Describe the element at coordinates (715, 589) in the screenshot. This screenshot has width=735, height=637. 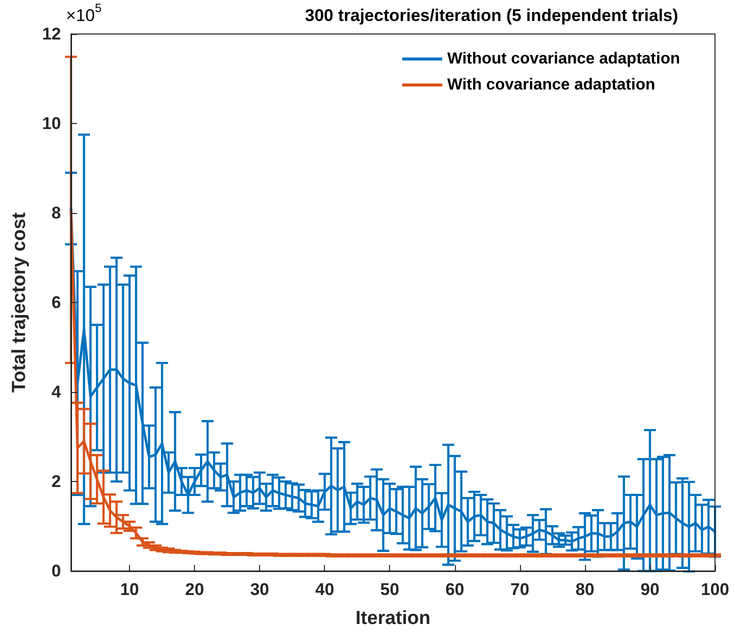
I see `x-tick-label: 100` at that location.